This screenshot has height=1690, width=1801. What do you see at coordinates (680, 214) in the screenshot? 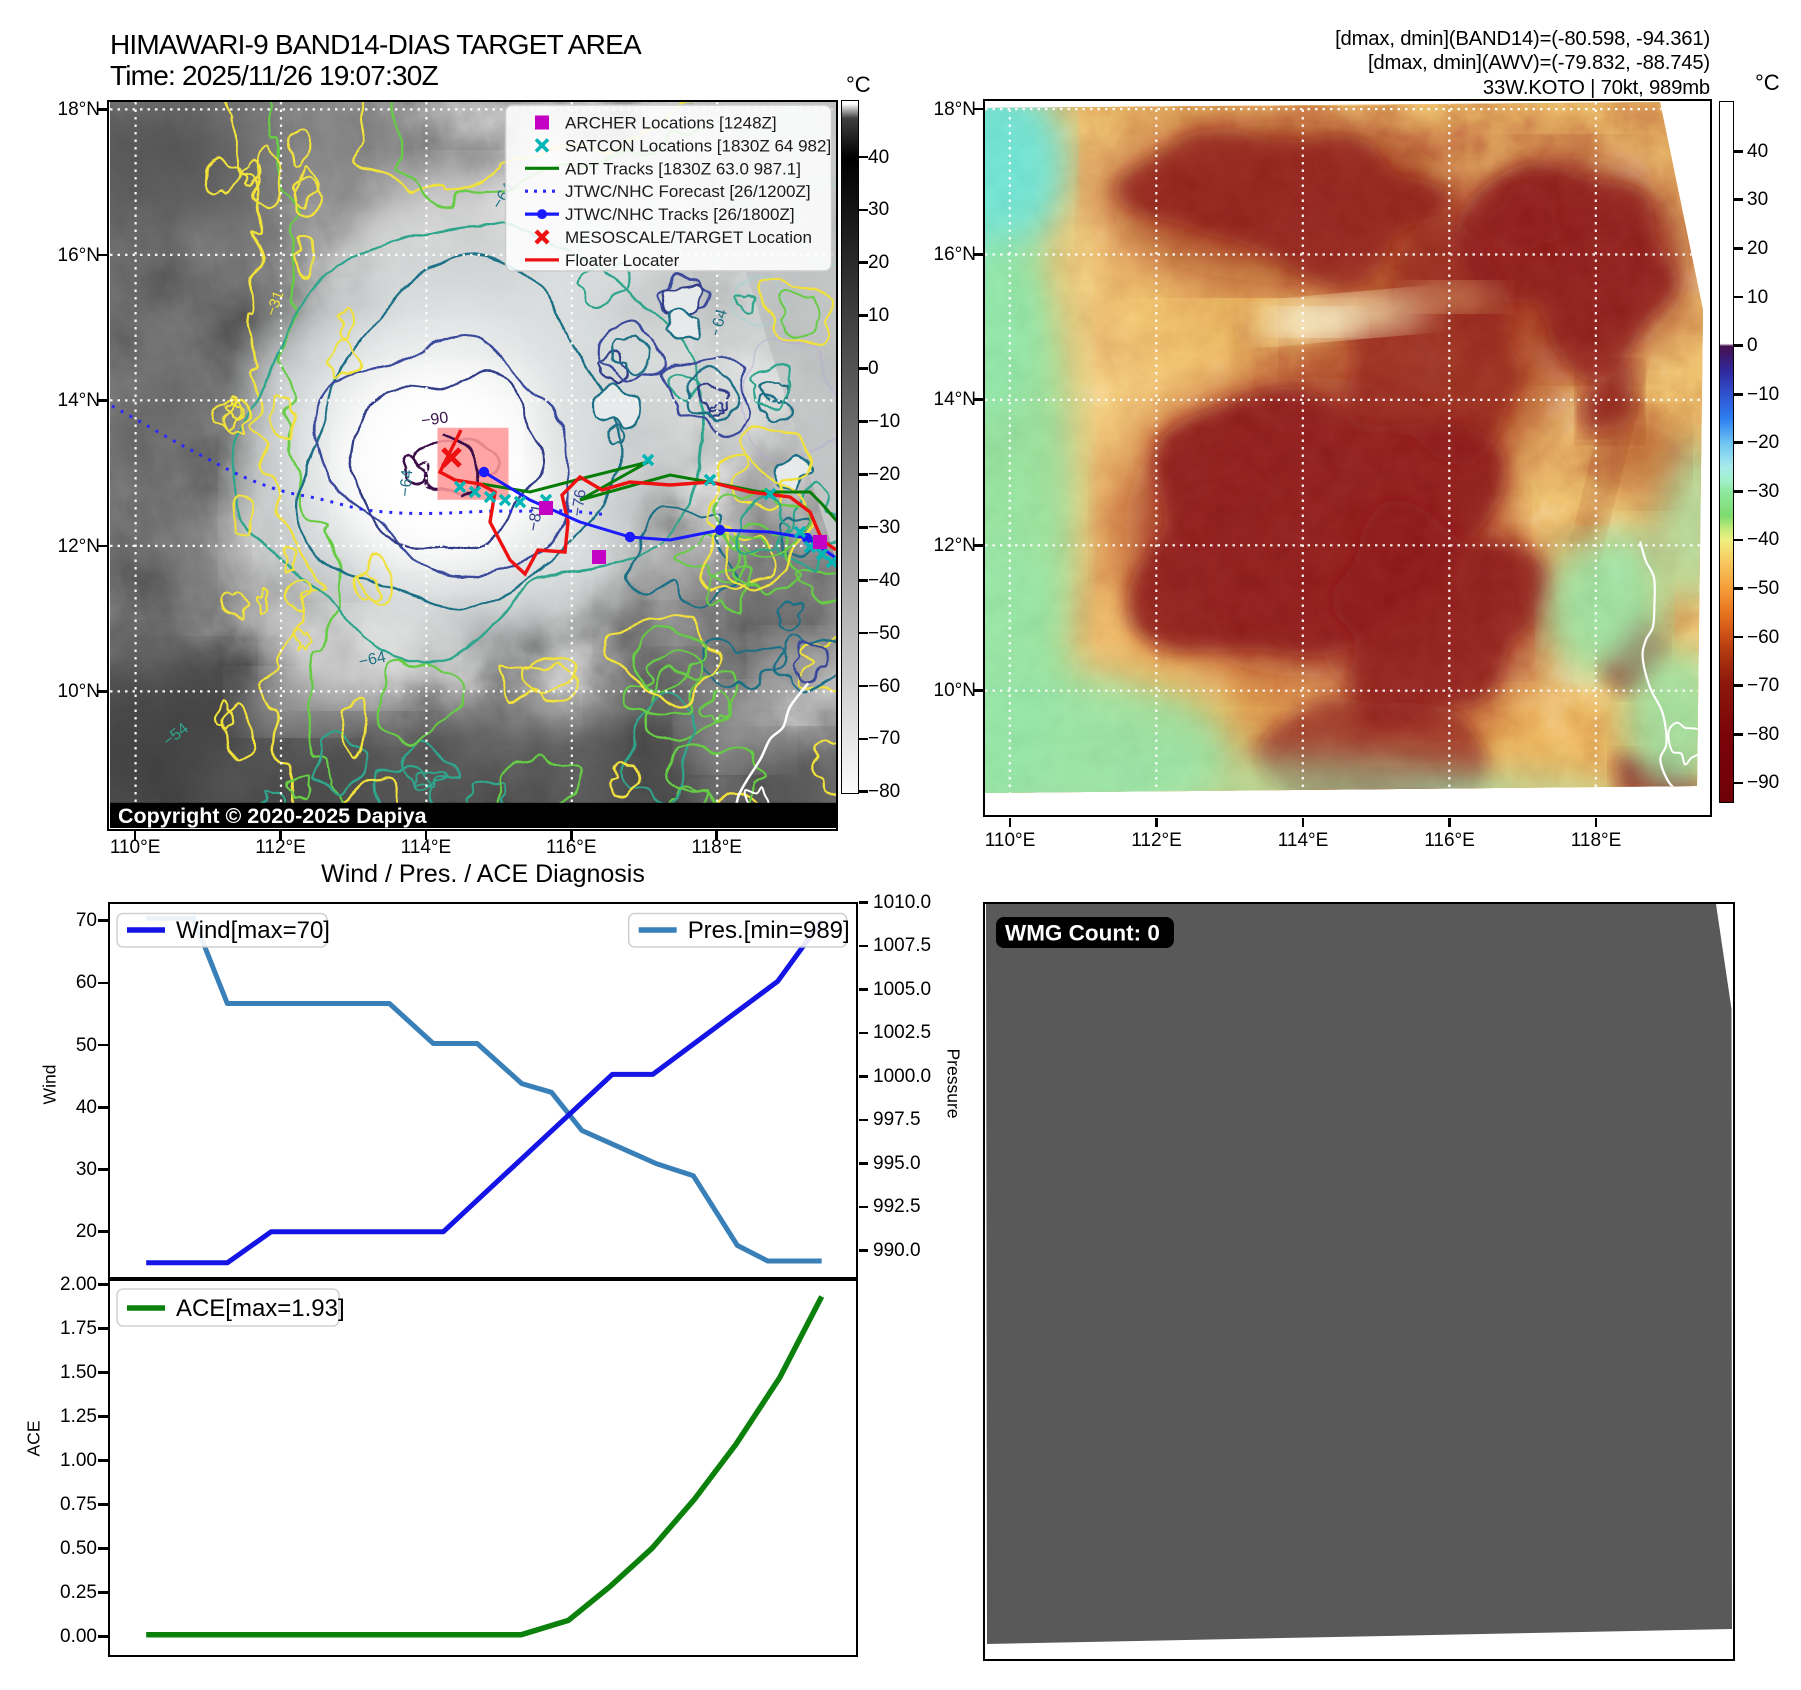
I see `svg-text: JTWC/NHC Tracks [26/1800Z]` at bounding box center [680, 214].